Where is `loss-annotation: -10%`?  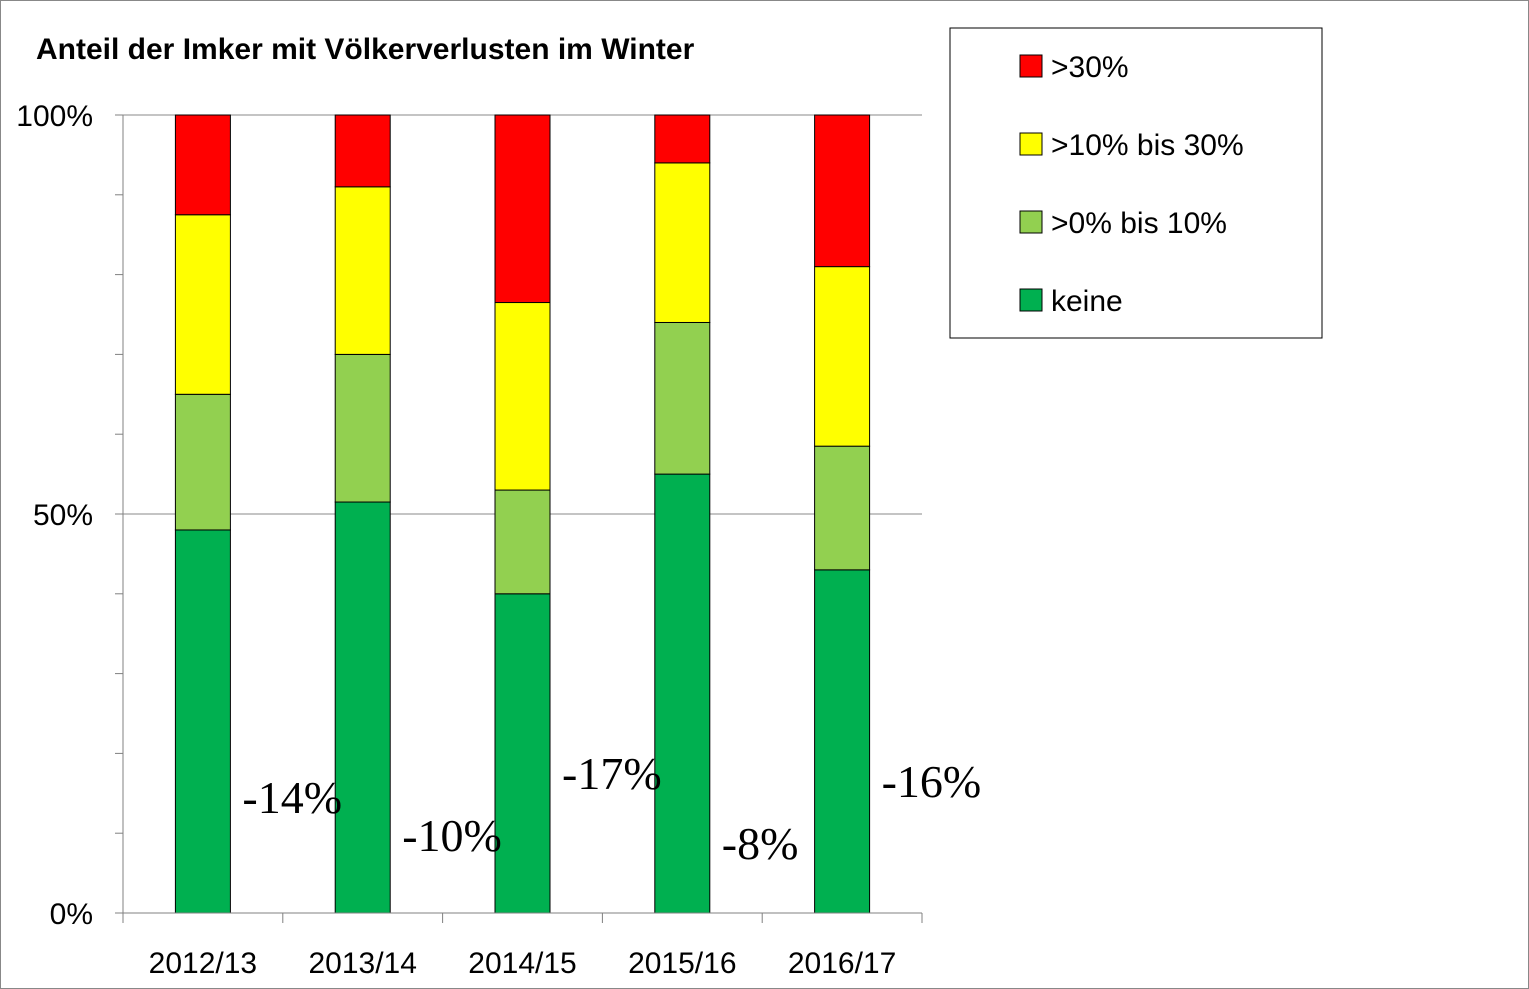 loss-annotation: -10% is located at coordinates (452, 835).